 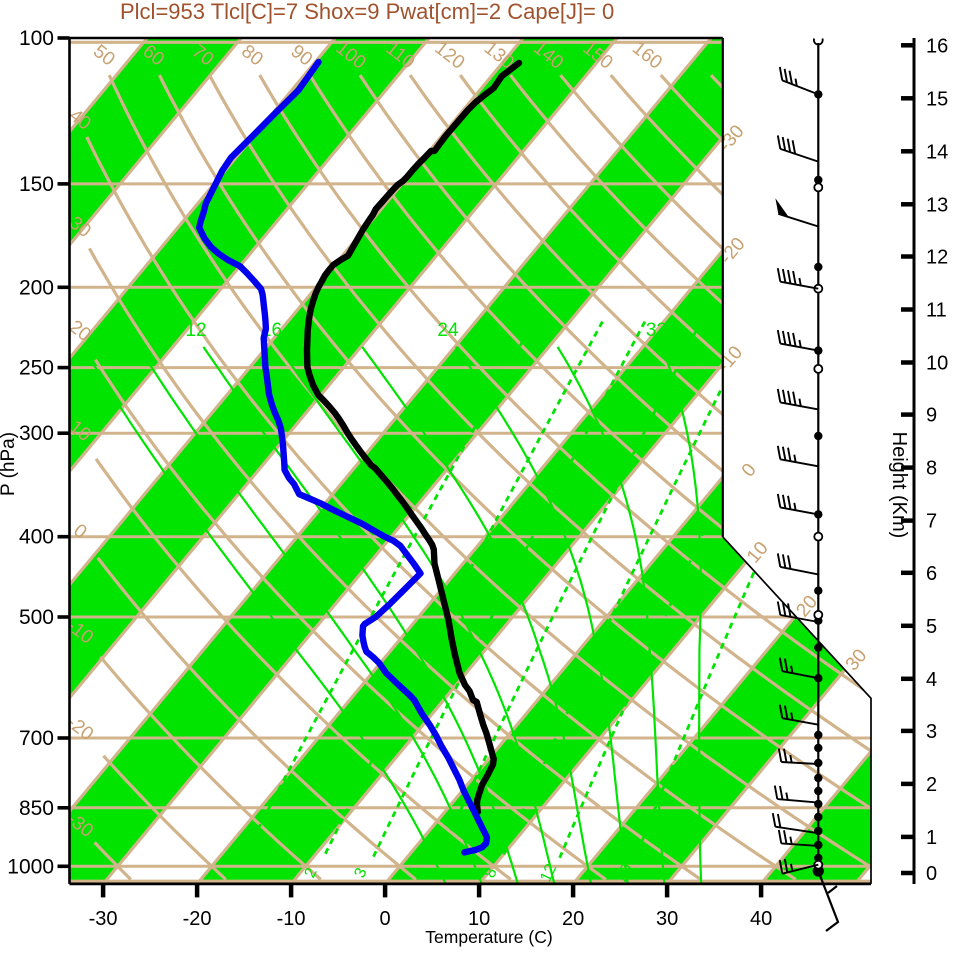 What do you see at coordinates (931, 627) in the screenshot?
I see `svg-text: 5` at bounding box center [931, 627].